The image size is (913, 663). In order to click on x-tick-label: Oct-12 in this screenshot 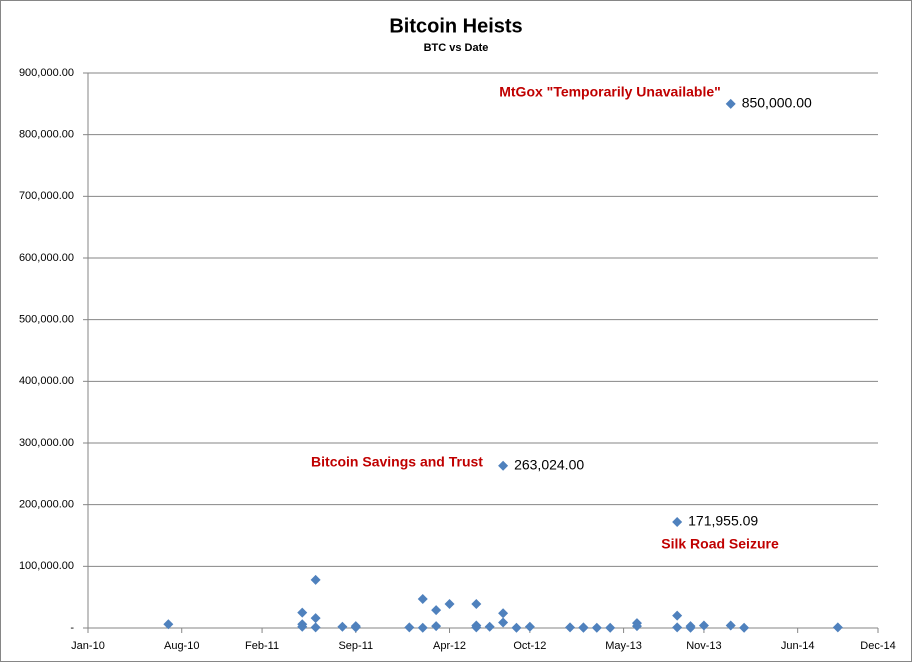, I will do `click(529, 646)`.